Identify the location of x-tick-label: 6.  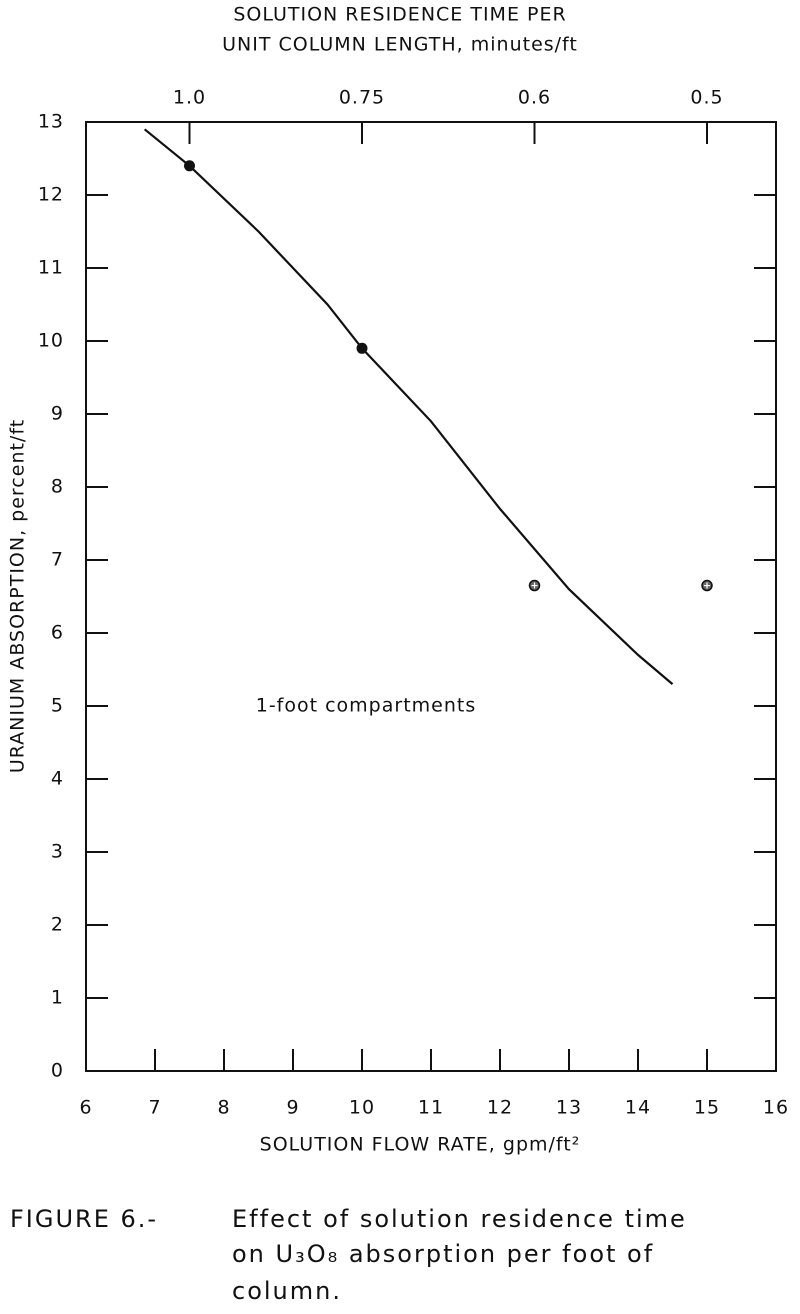
(85, 1108).